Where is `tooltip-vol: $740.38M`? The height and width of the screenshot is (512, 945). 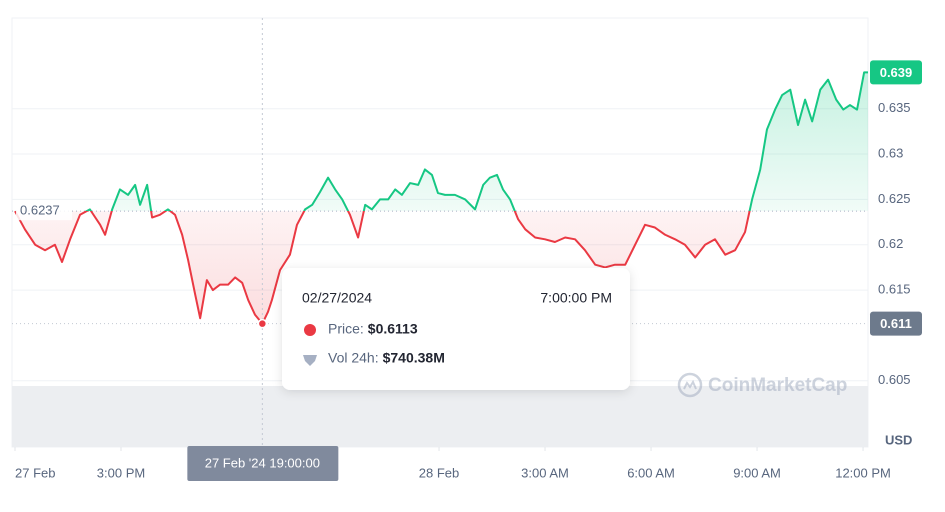 tooltip-vol: $740.38M is located at coordinates (414, 358).